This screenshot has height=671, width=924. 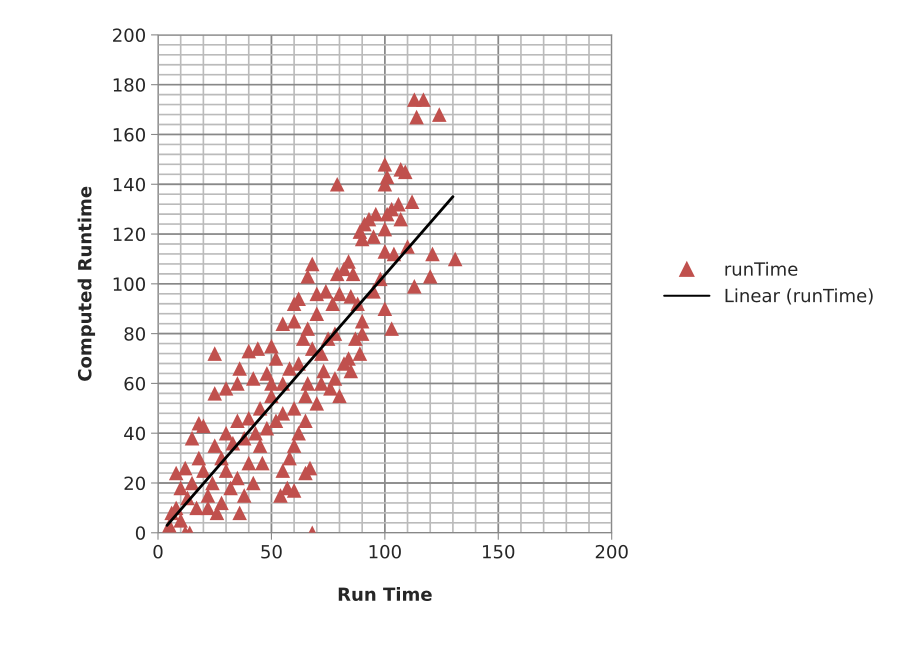 What do you see at coordinates (134, 383) in the screenshot?
I see `y-tick-label: 60` at bounding box center [134, 383].